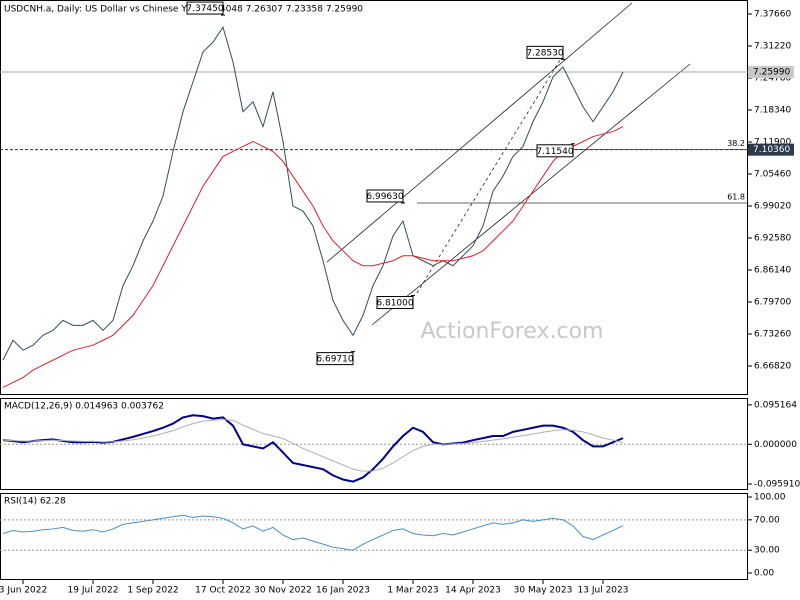 This screenshot has height=600, width=800. Describe the element at coordinates (736, 196) in the screenshot. I see `fib-label: 61.8` at that location.